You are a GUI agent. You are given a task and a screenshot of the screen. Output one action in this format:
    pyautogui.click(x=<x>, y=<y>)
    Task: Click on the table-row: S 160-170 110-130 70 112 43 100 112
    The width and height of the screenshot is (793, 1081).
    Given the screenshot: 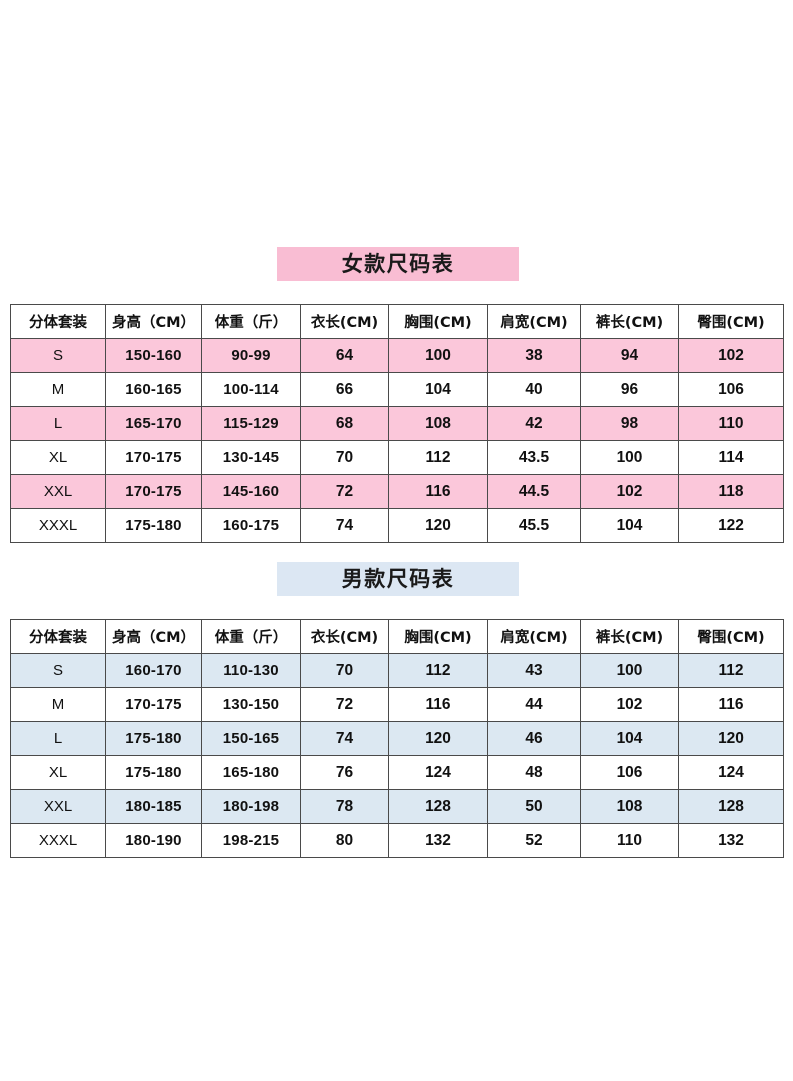 What is the action you would take?
    pyautogui.click(x=397, y=670)
    